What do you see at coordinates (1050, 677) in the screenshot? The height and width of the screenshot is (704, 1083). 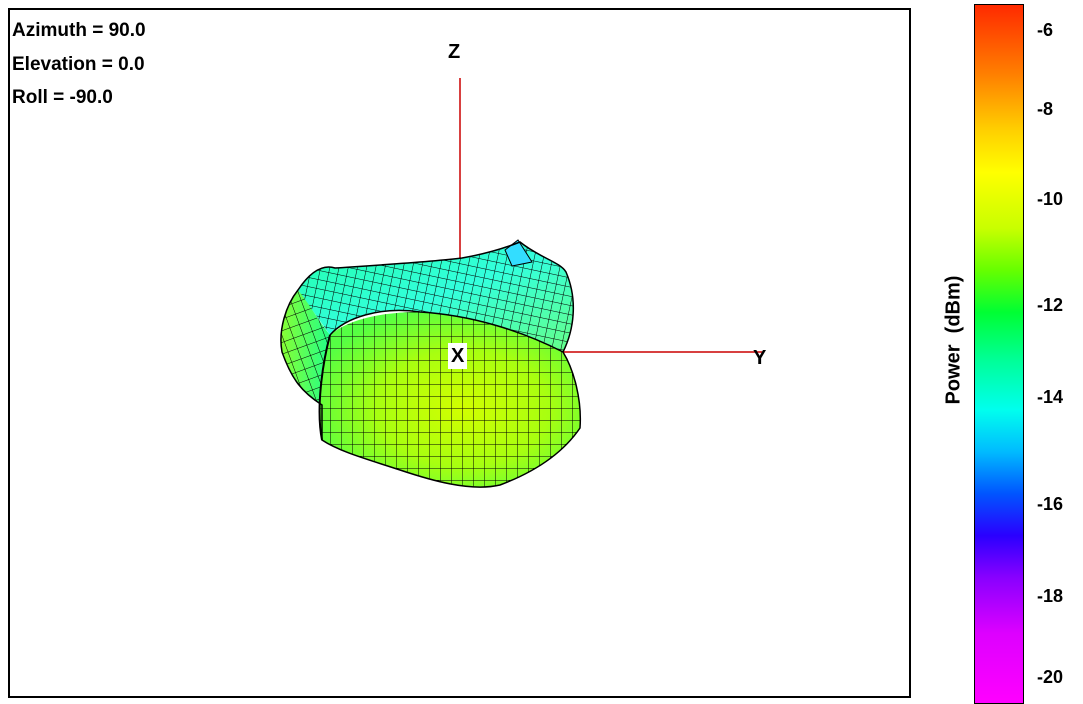 I see `colorbar-tick: -20` at bounding box center [1050, 677].